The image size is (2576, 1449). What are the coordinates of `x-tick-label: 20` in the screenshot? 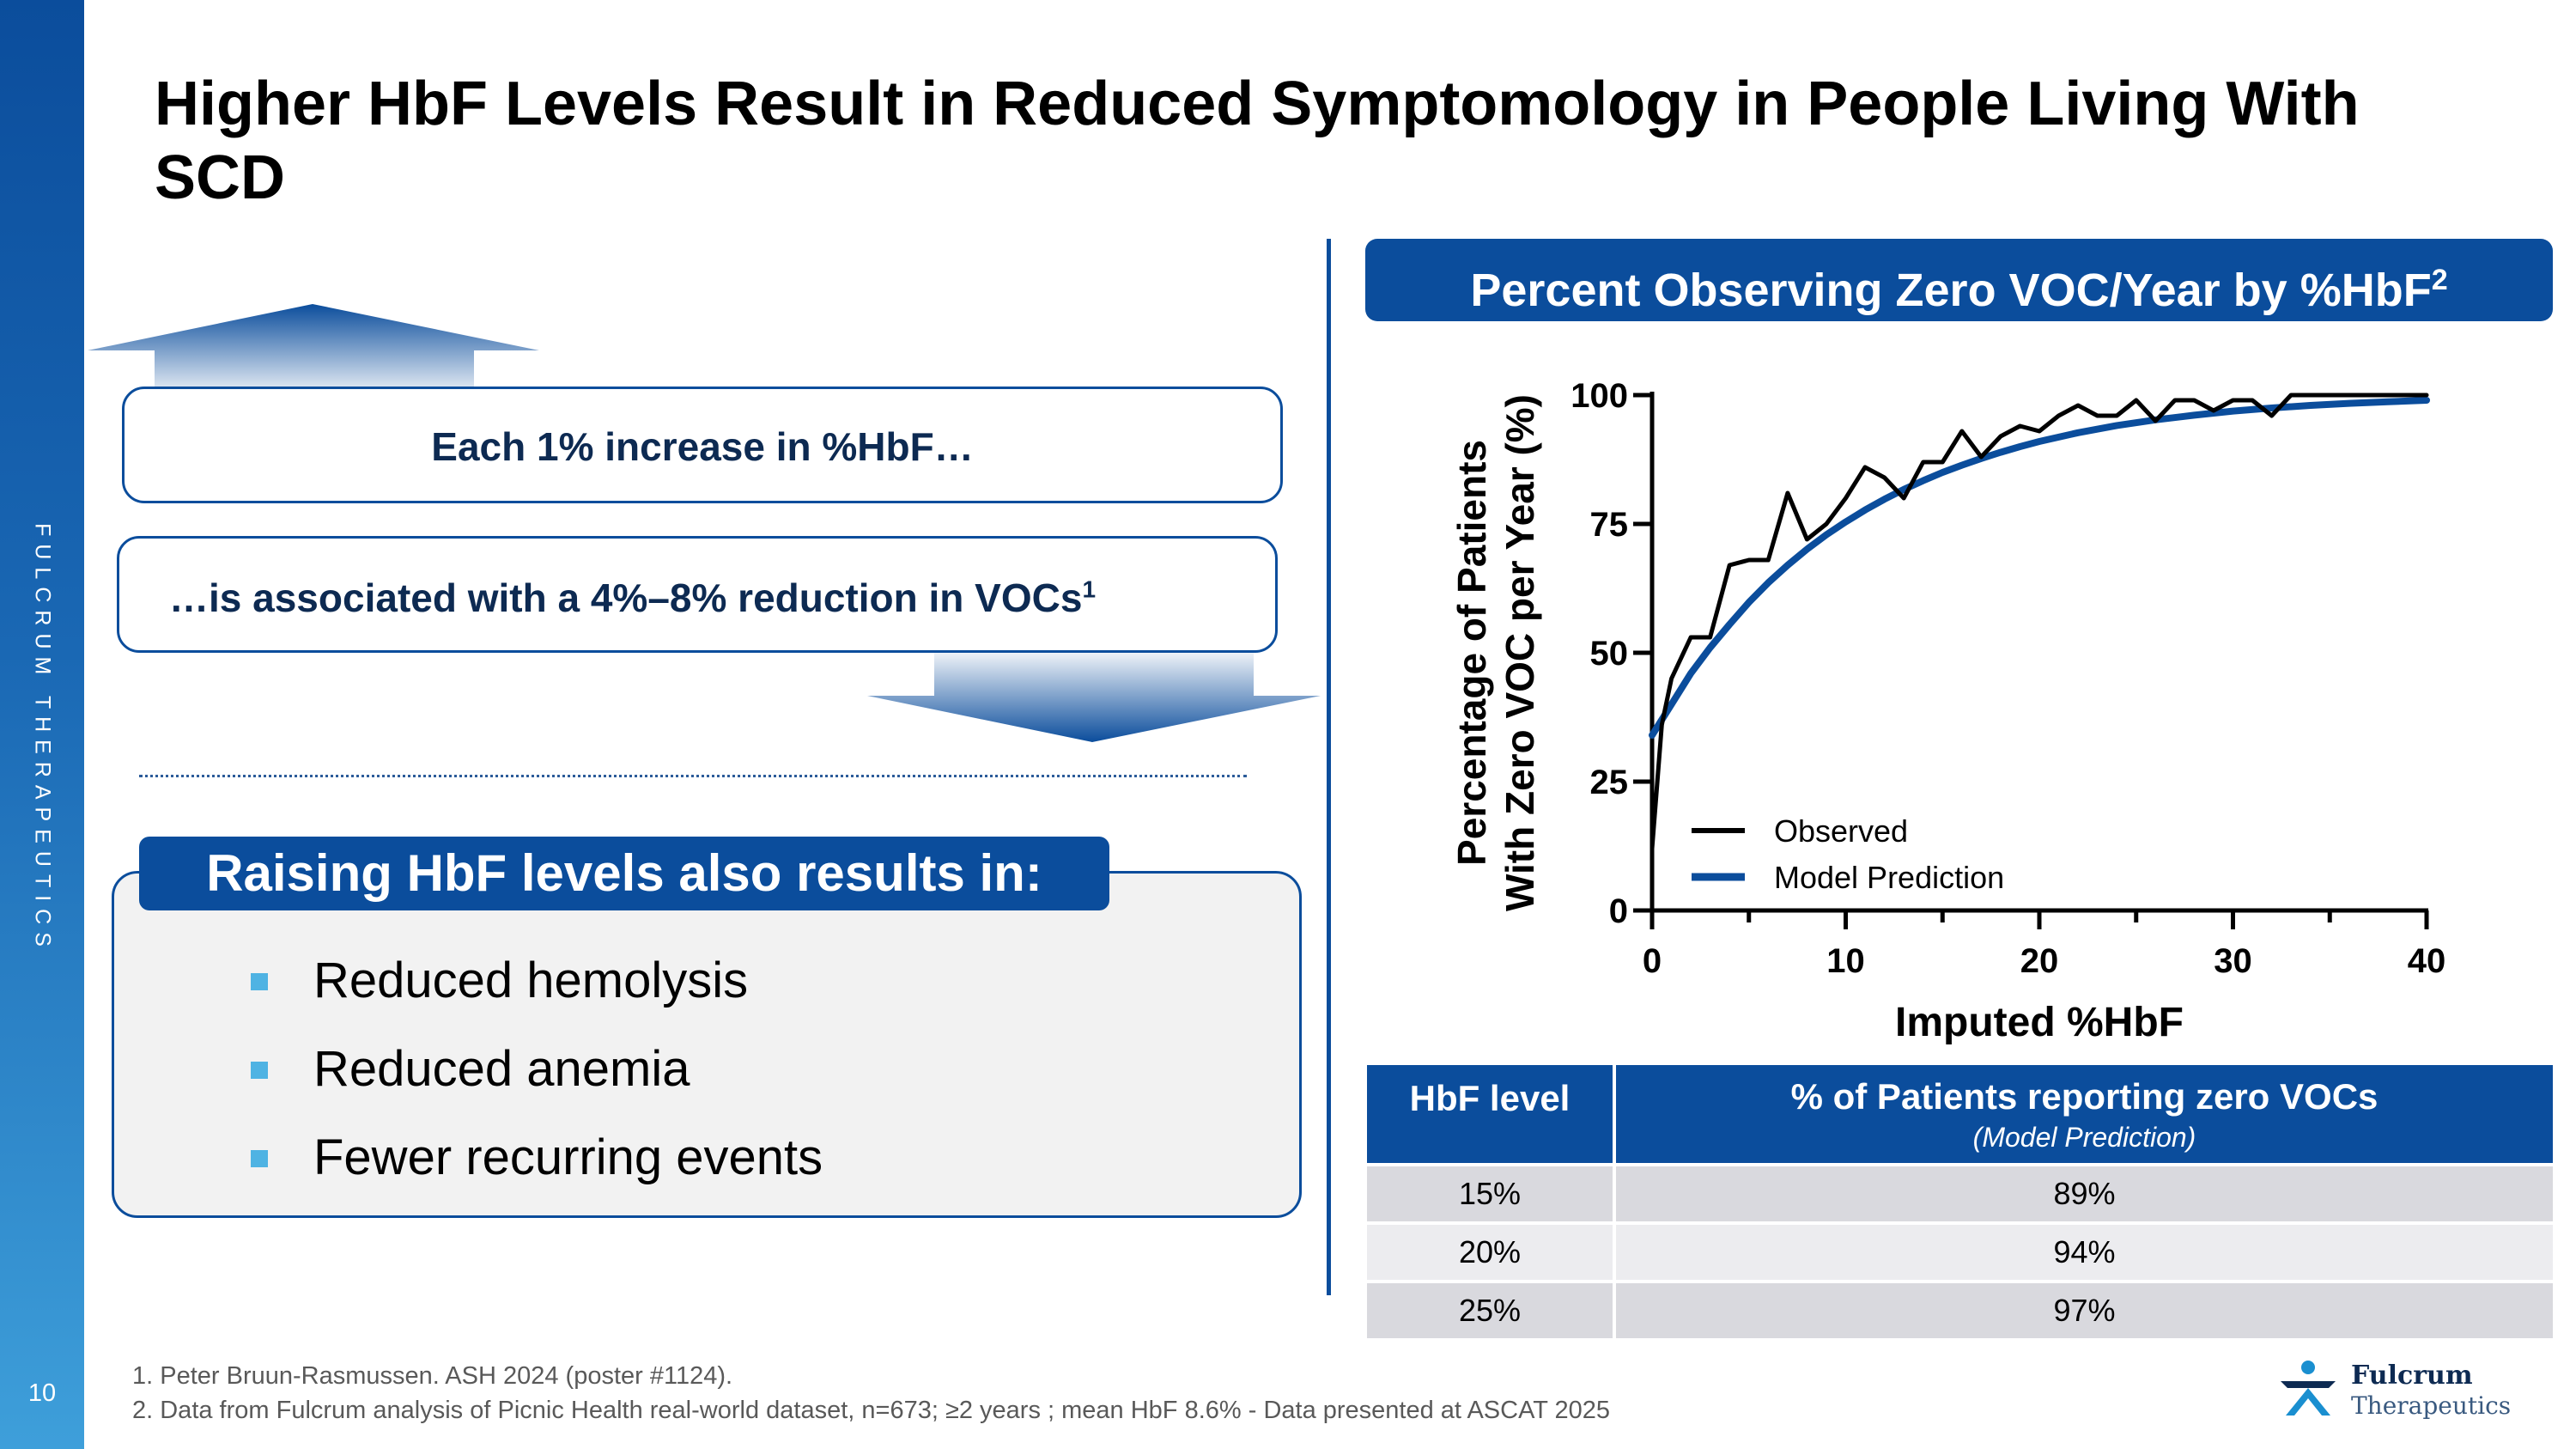 It's located at (2040, 961).